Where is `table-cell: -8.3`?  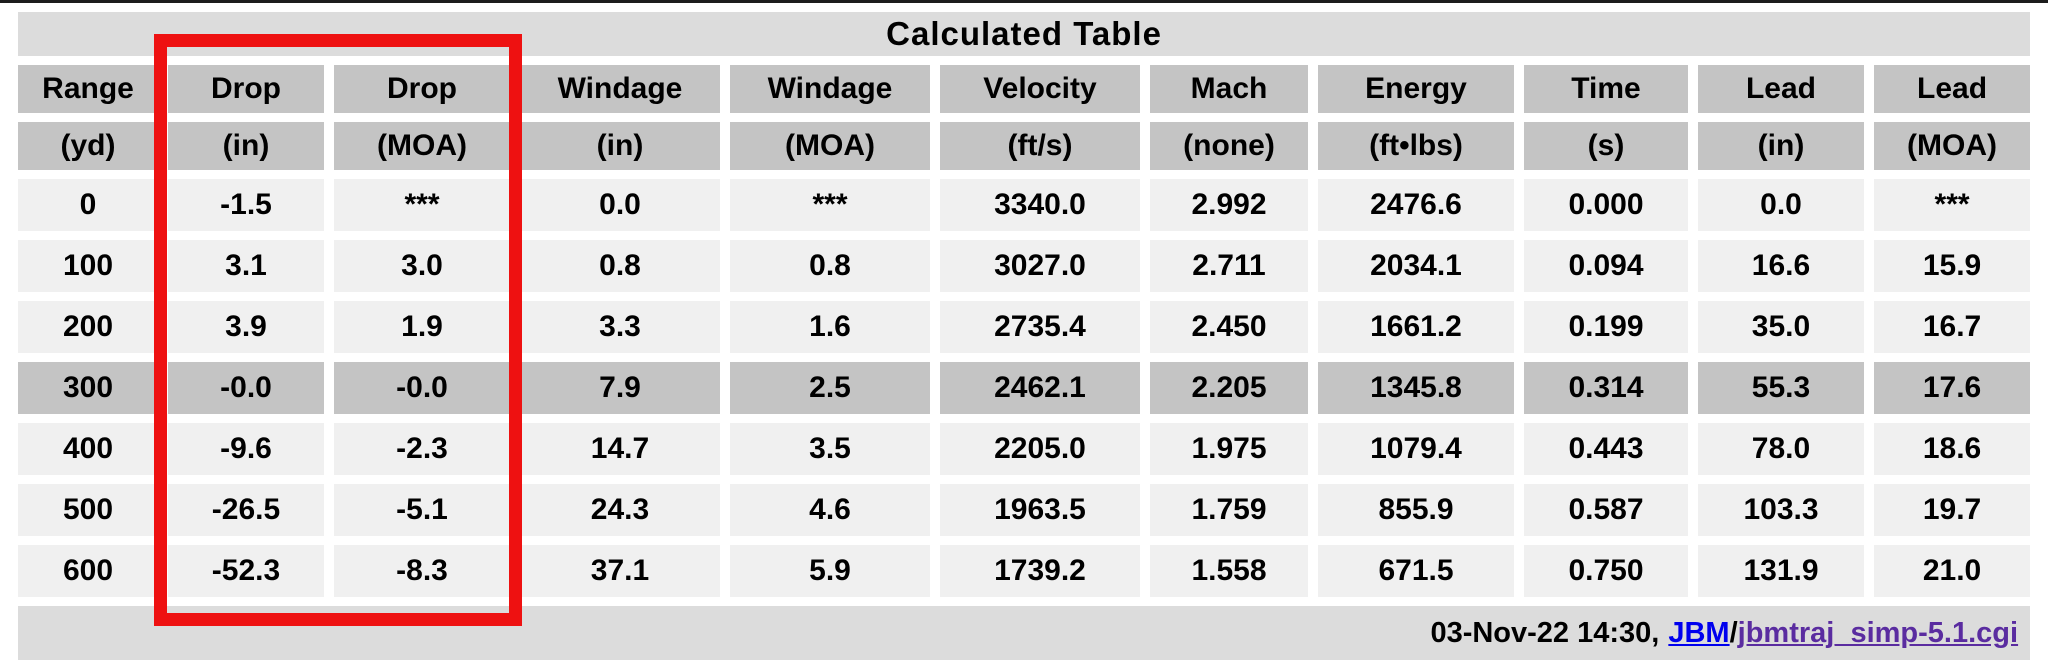 table-cell: -8.3 is located at coordinates (422, 571).